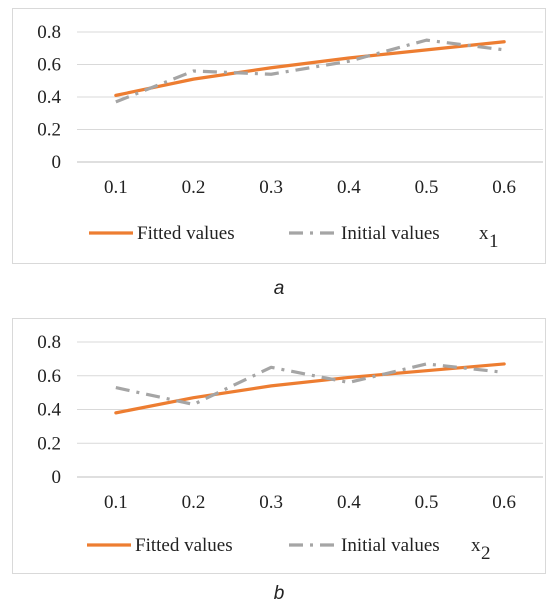 The image size is (558, 606). I want to click on variable-subscript: 1, so click(494, 241).